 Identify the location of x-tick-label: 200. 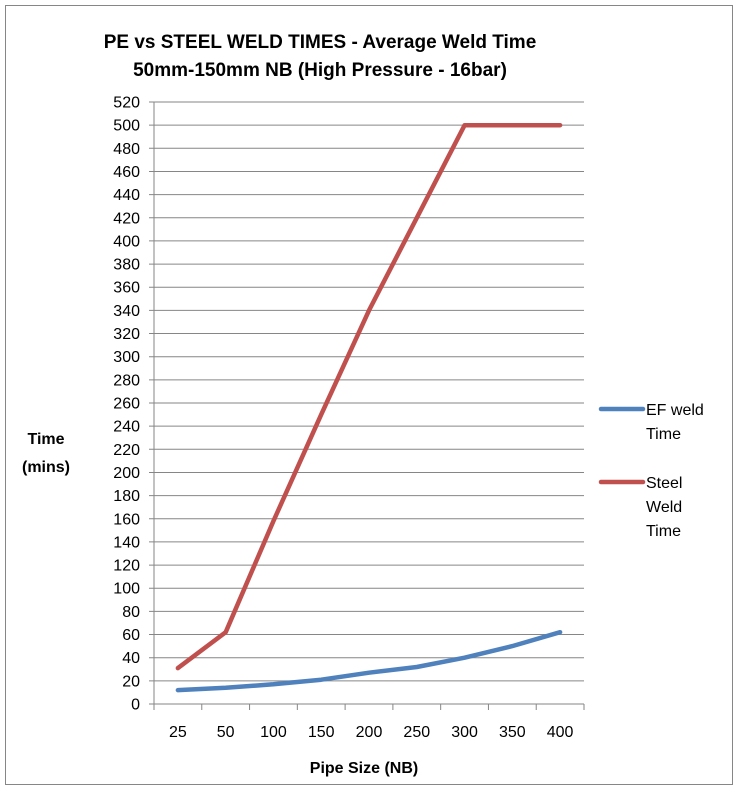
(369, 732).